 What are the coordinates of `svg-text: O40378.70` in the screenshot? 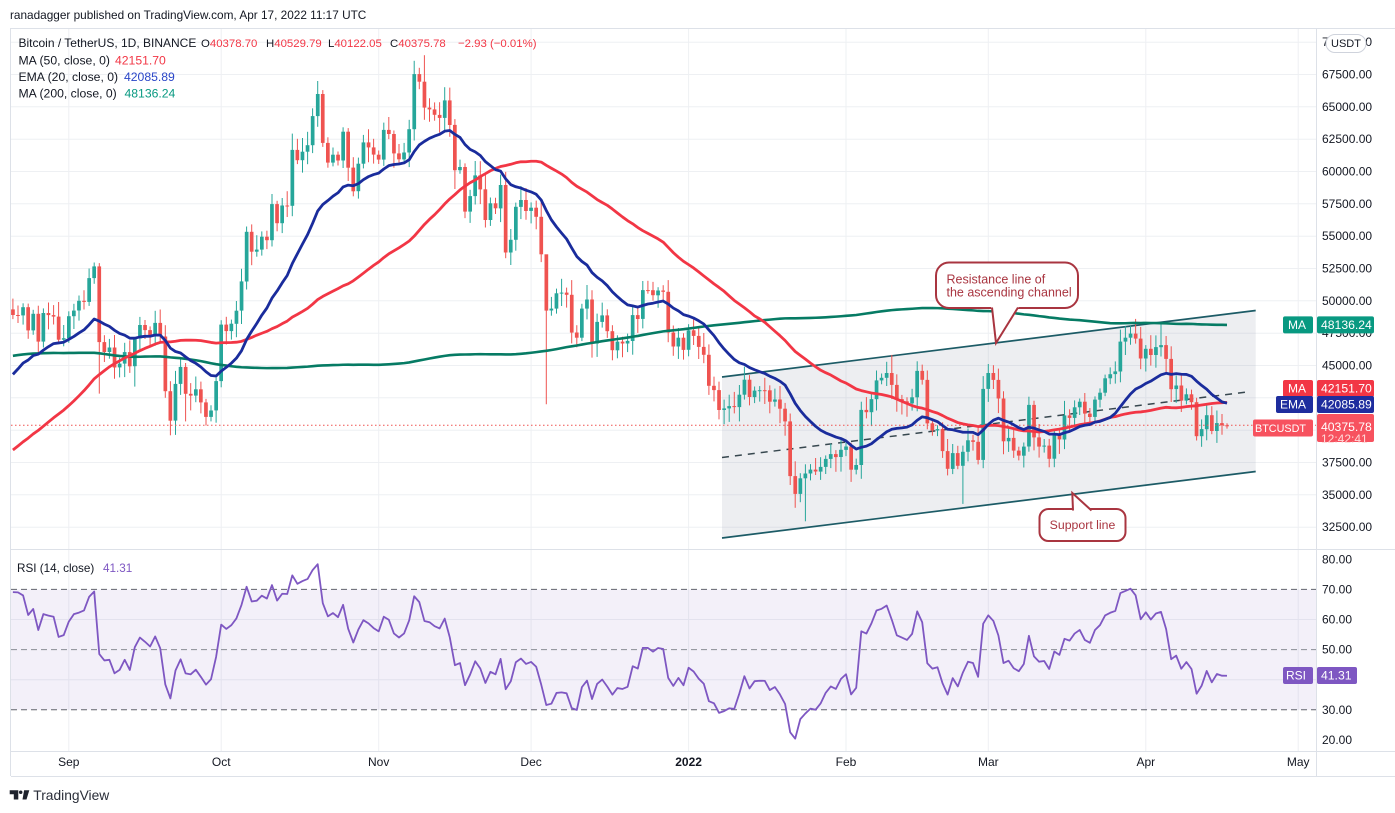 It's located at (229, 44).